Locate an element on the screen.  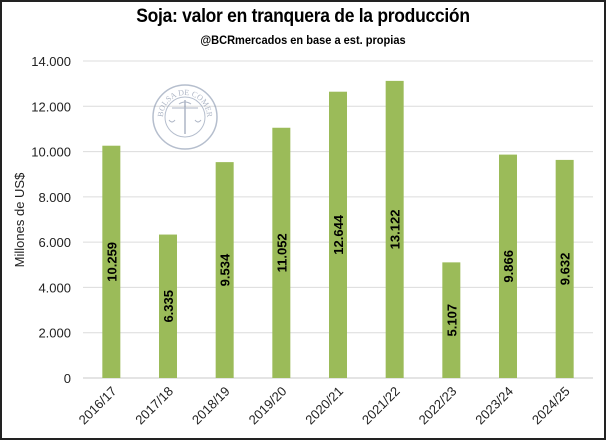
data-label: 12.644 is located at coordinates (338, 234).